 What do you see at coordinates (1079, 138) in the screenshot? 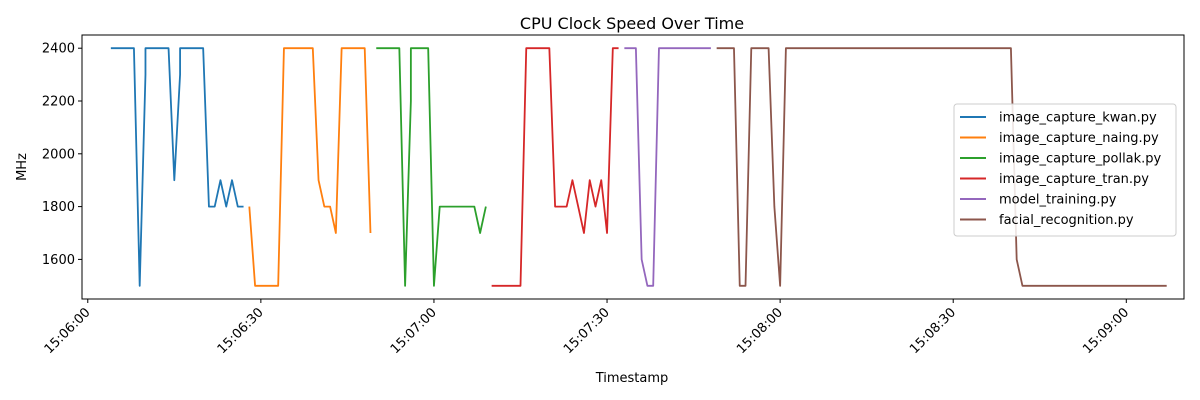
I see `legend-label: image_capture_naing.py` at bounding box center [1079, 138].